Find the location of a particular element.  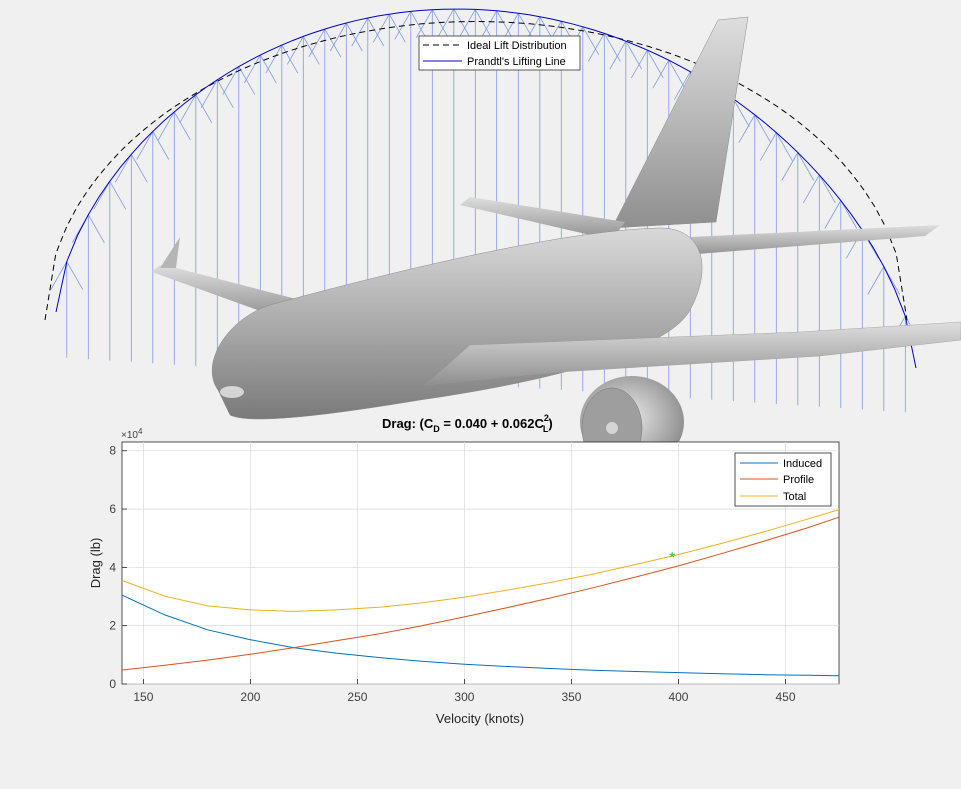

series-line-profile is located at coordinates (480, 593).